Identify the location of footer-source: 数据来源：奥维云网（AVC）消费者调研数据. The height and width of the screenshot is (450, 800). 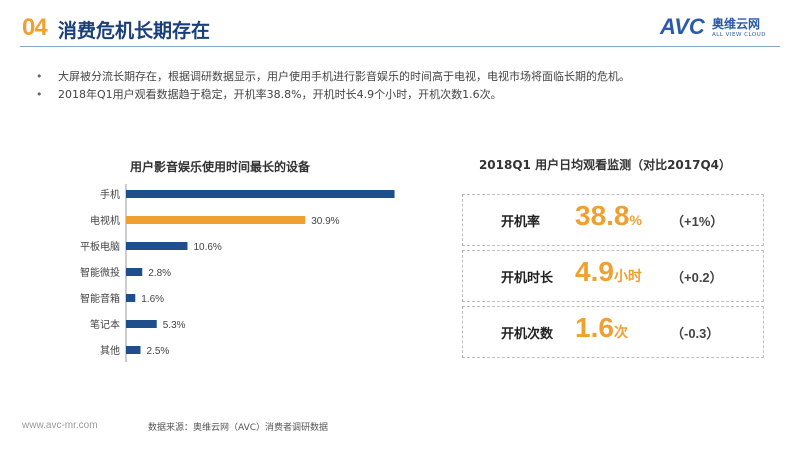
(238, 428).